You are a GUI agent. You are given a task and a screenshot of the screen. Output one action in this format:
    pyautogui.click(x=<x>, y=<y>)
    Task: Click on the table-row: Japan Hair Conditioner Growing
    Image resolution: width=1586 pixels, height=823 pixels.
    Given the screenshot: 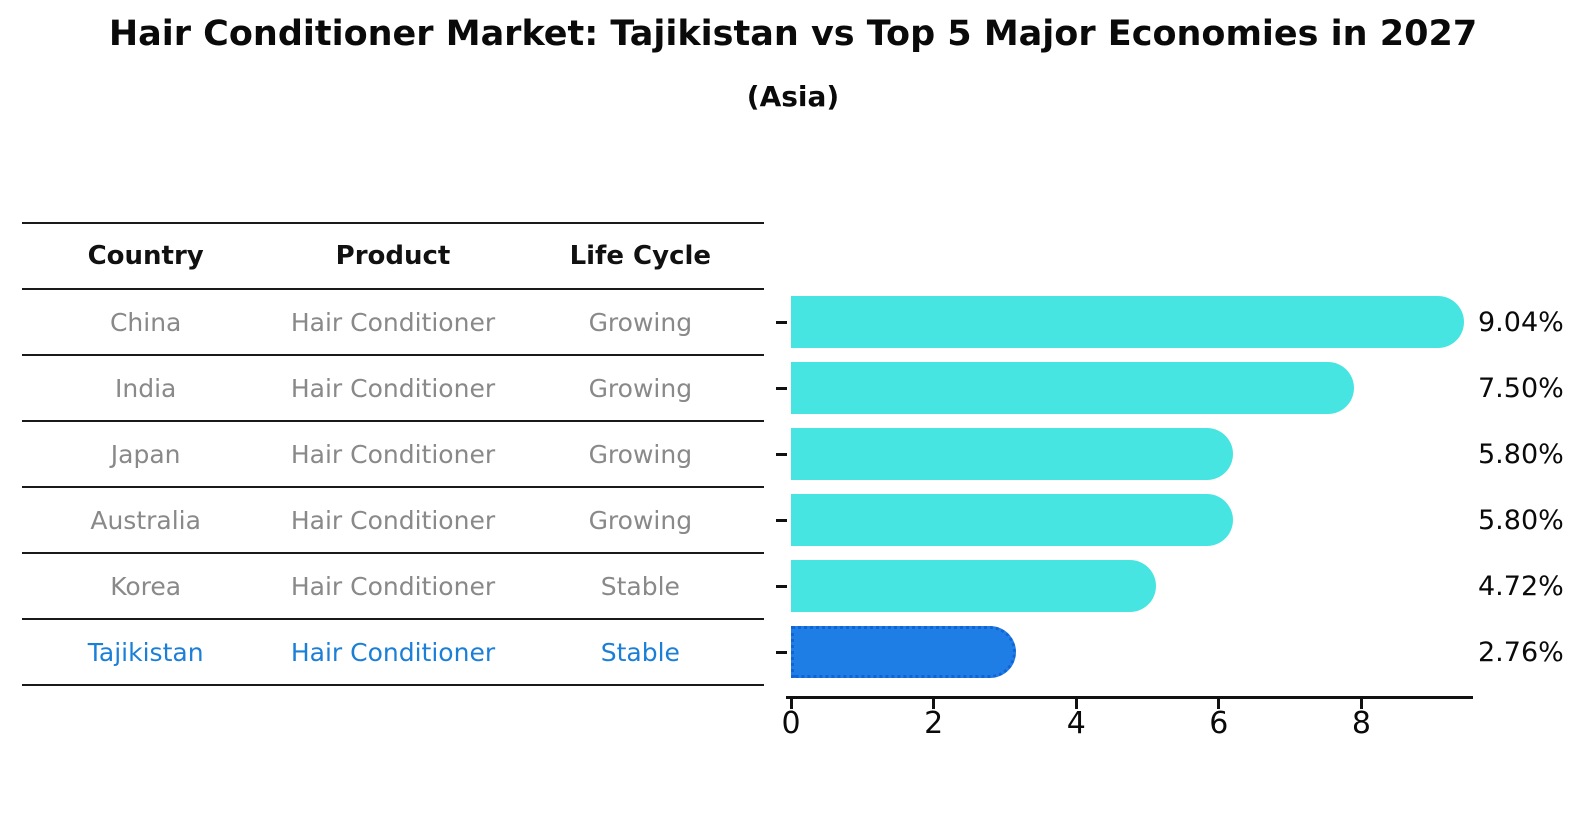 What is the action you would take?
    pyautogui.click(x=393, y=453)
    